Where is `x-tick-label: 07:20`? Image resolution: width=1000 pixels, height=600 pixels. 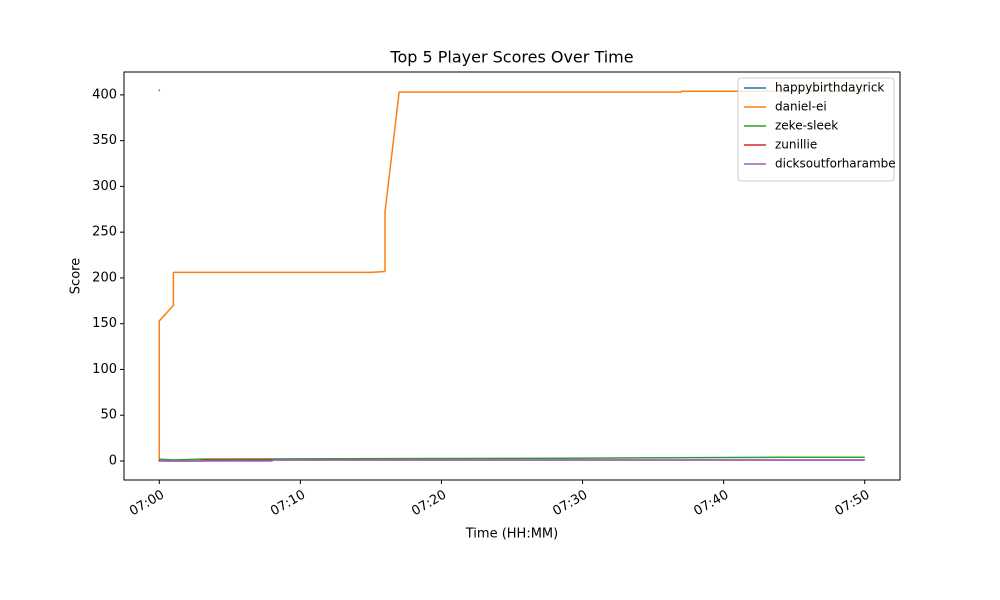 x-tick-label: 07:20 is located at coordinates (429, 504).